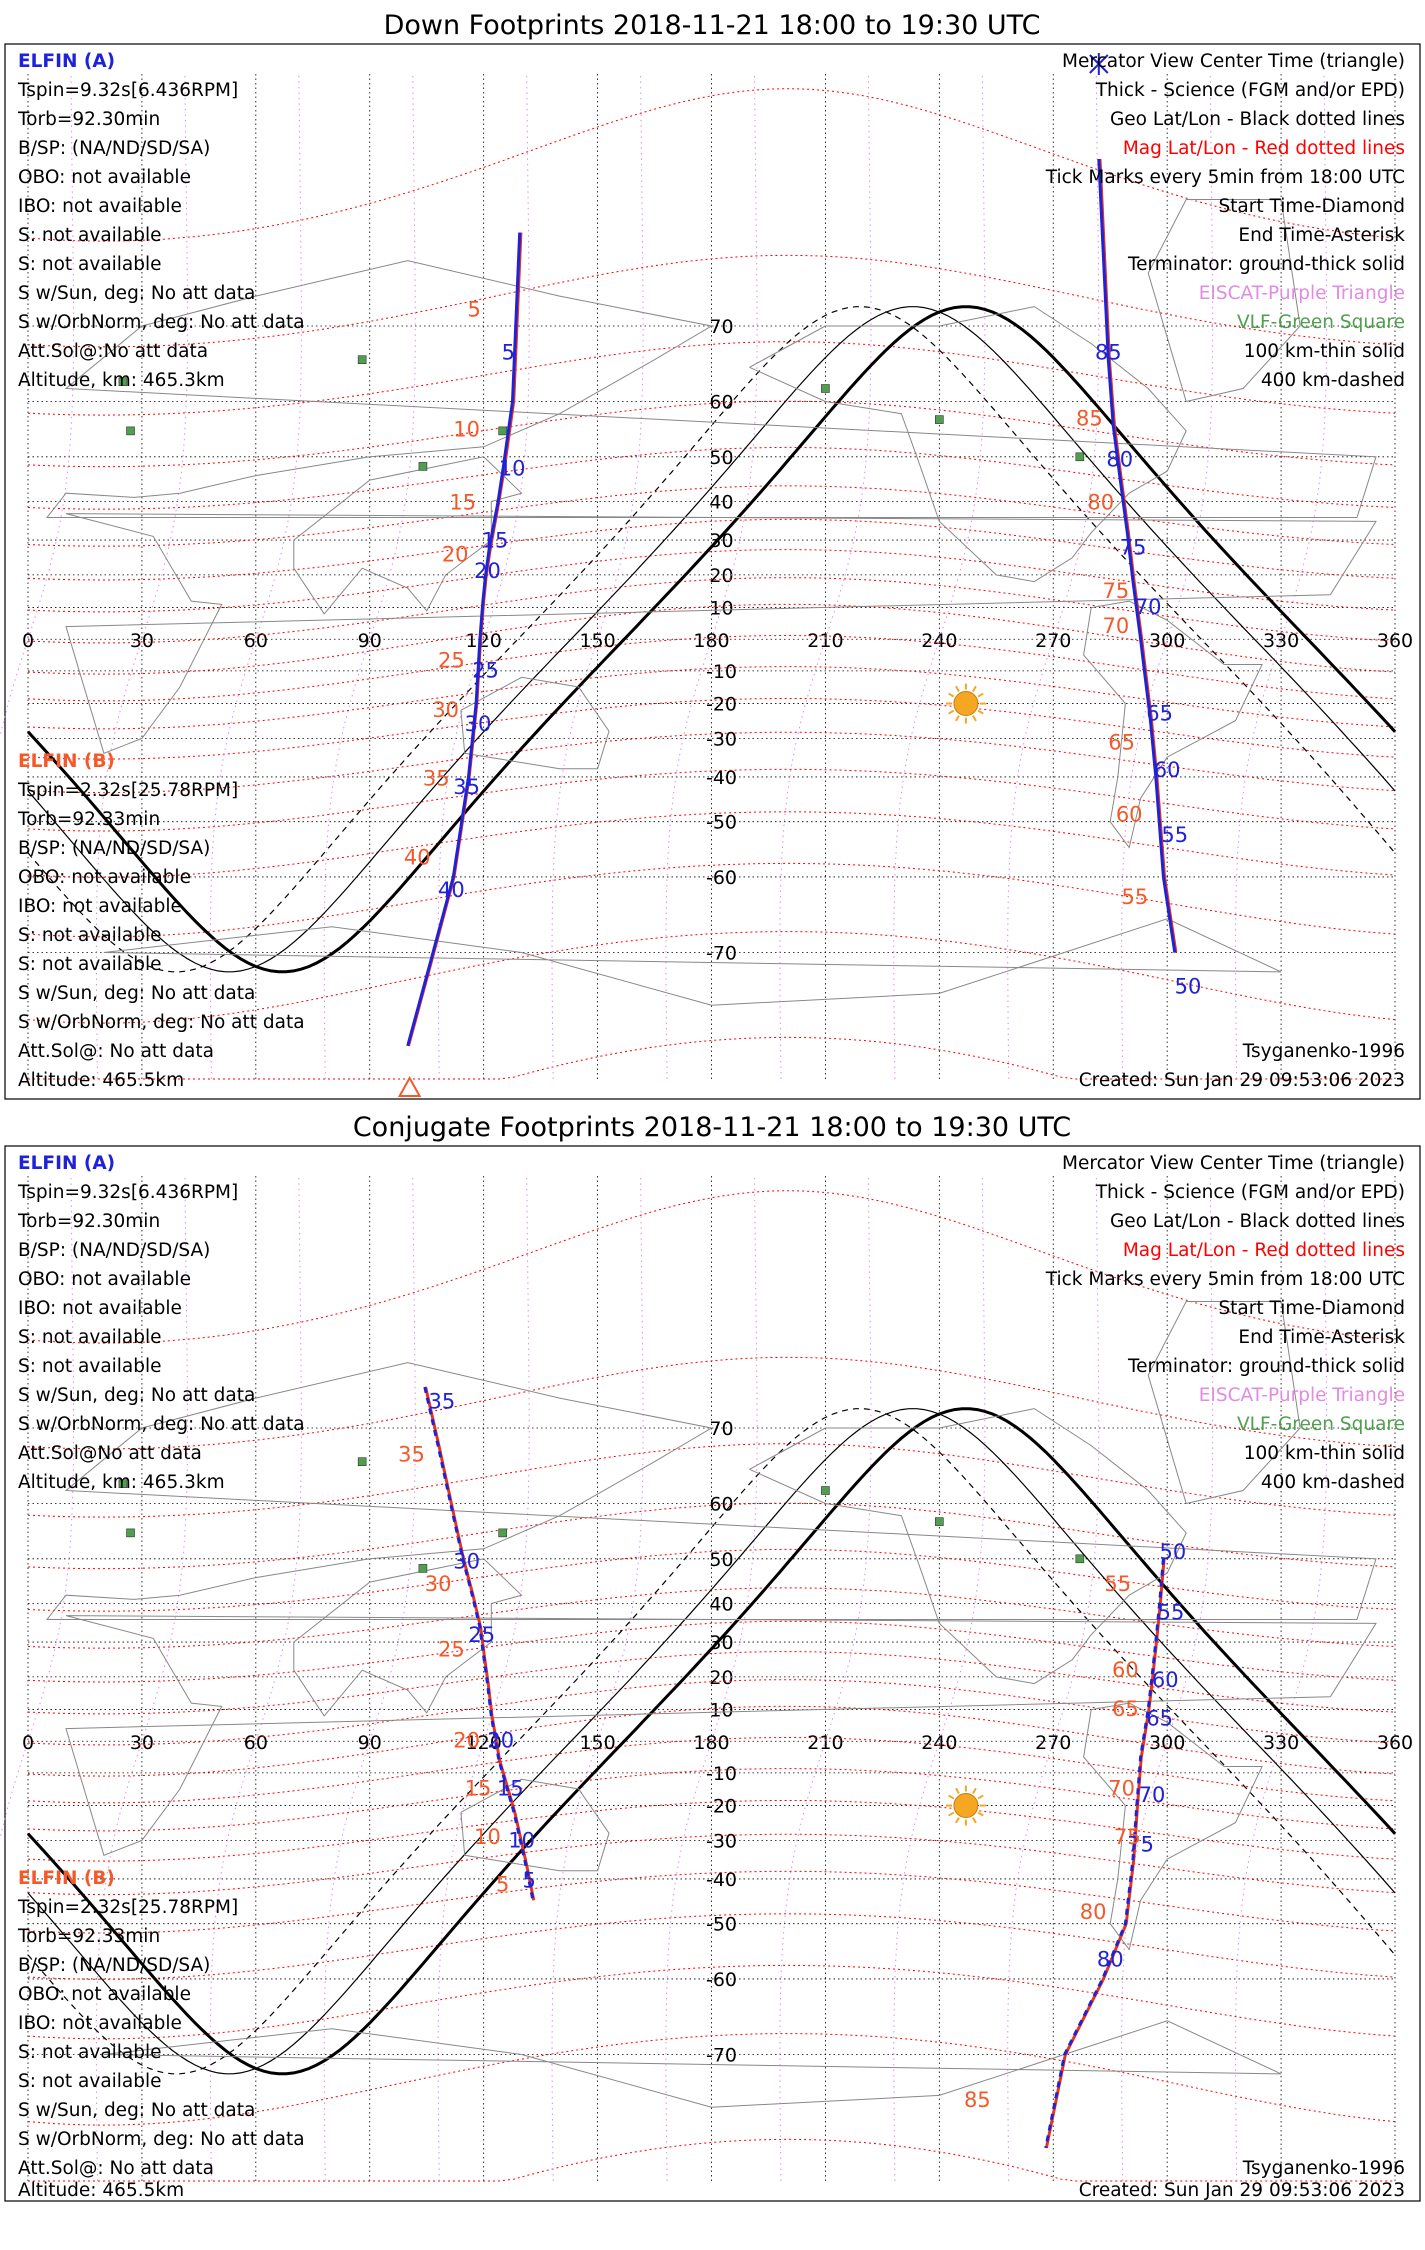 Image resolution: width=1425 pixels, height=2250 pixels. I want to click on elfin-b-tick-label: 70, so click(1116, 626).